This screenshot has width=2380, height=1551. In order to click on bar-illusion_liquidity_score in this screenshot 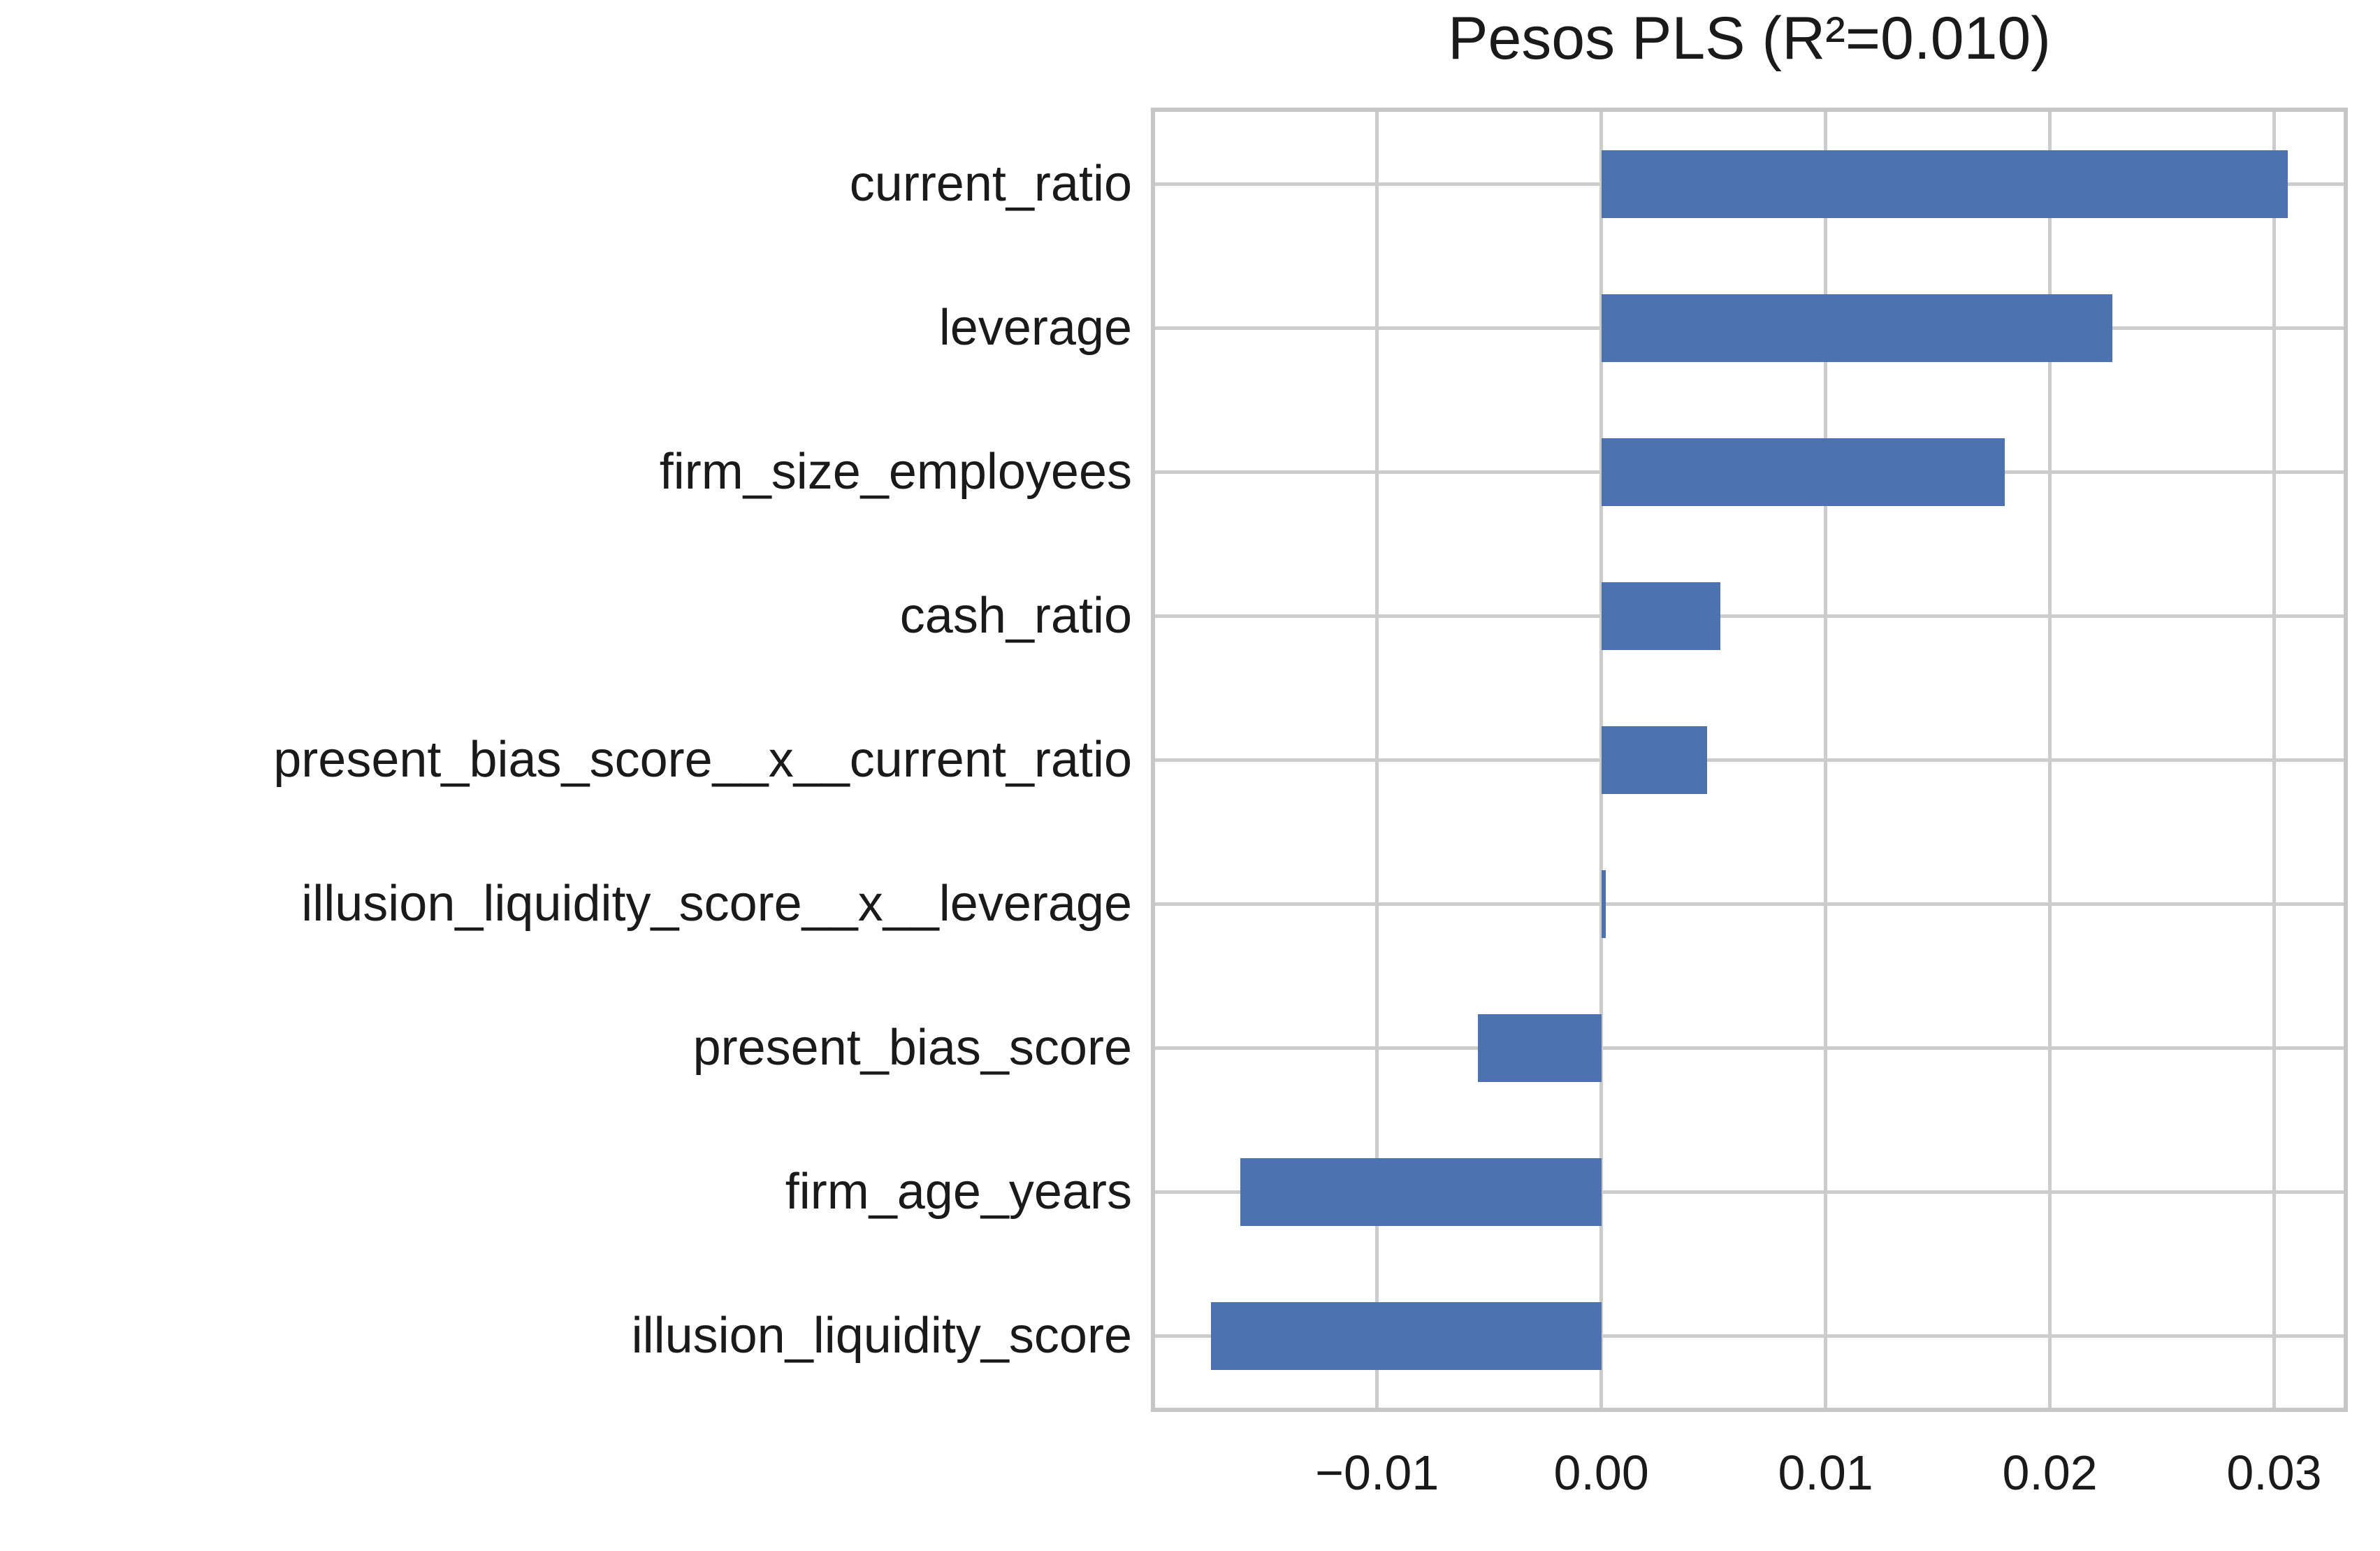, I will do `click(1406, 1335)`.